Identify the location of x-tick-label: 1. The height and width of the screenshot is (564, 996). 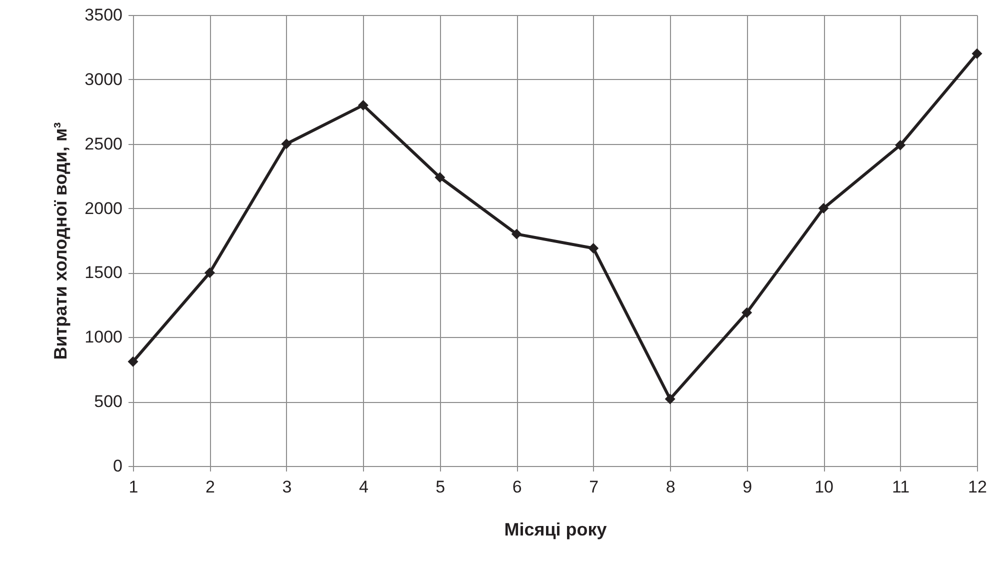
(133, 487).